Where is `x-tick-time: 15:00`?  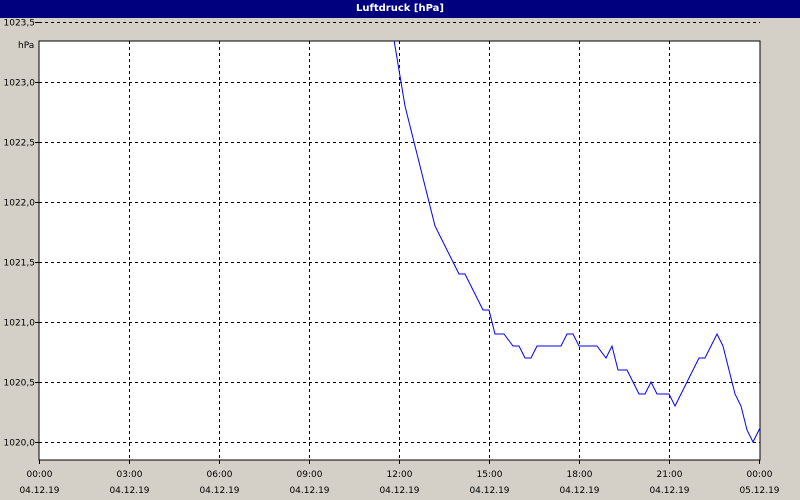
x-tick-time: 15:00 is located at coordinates (490, 475).